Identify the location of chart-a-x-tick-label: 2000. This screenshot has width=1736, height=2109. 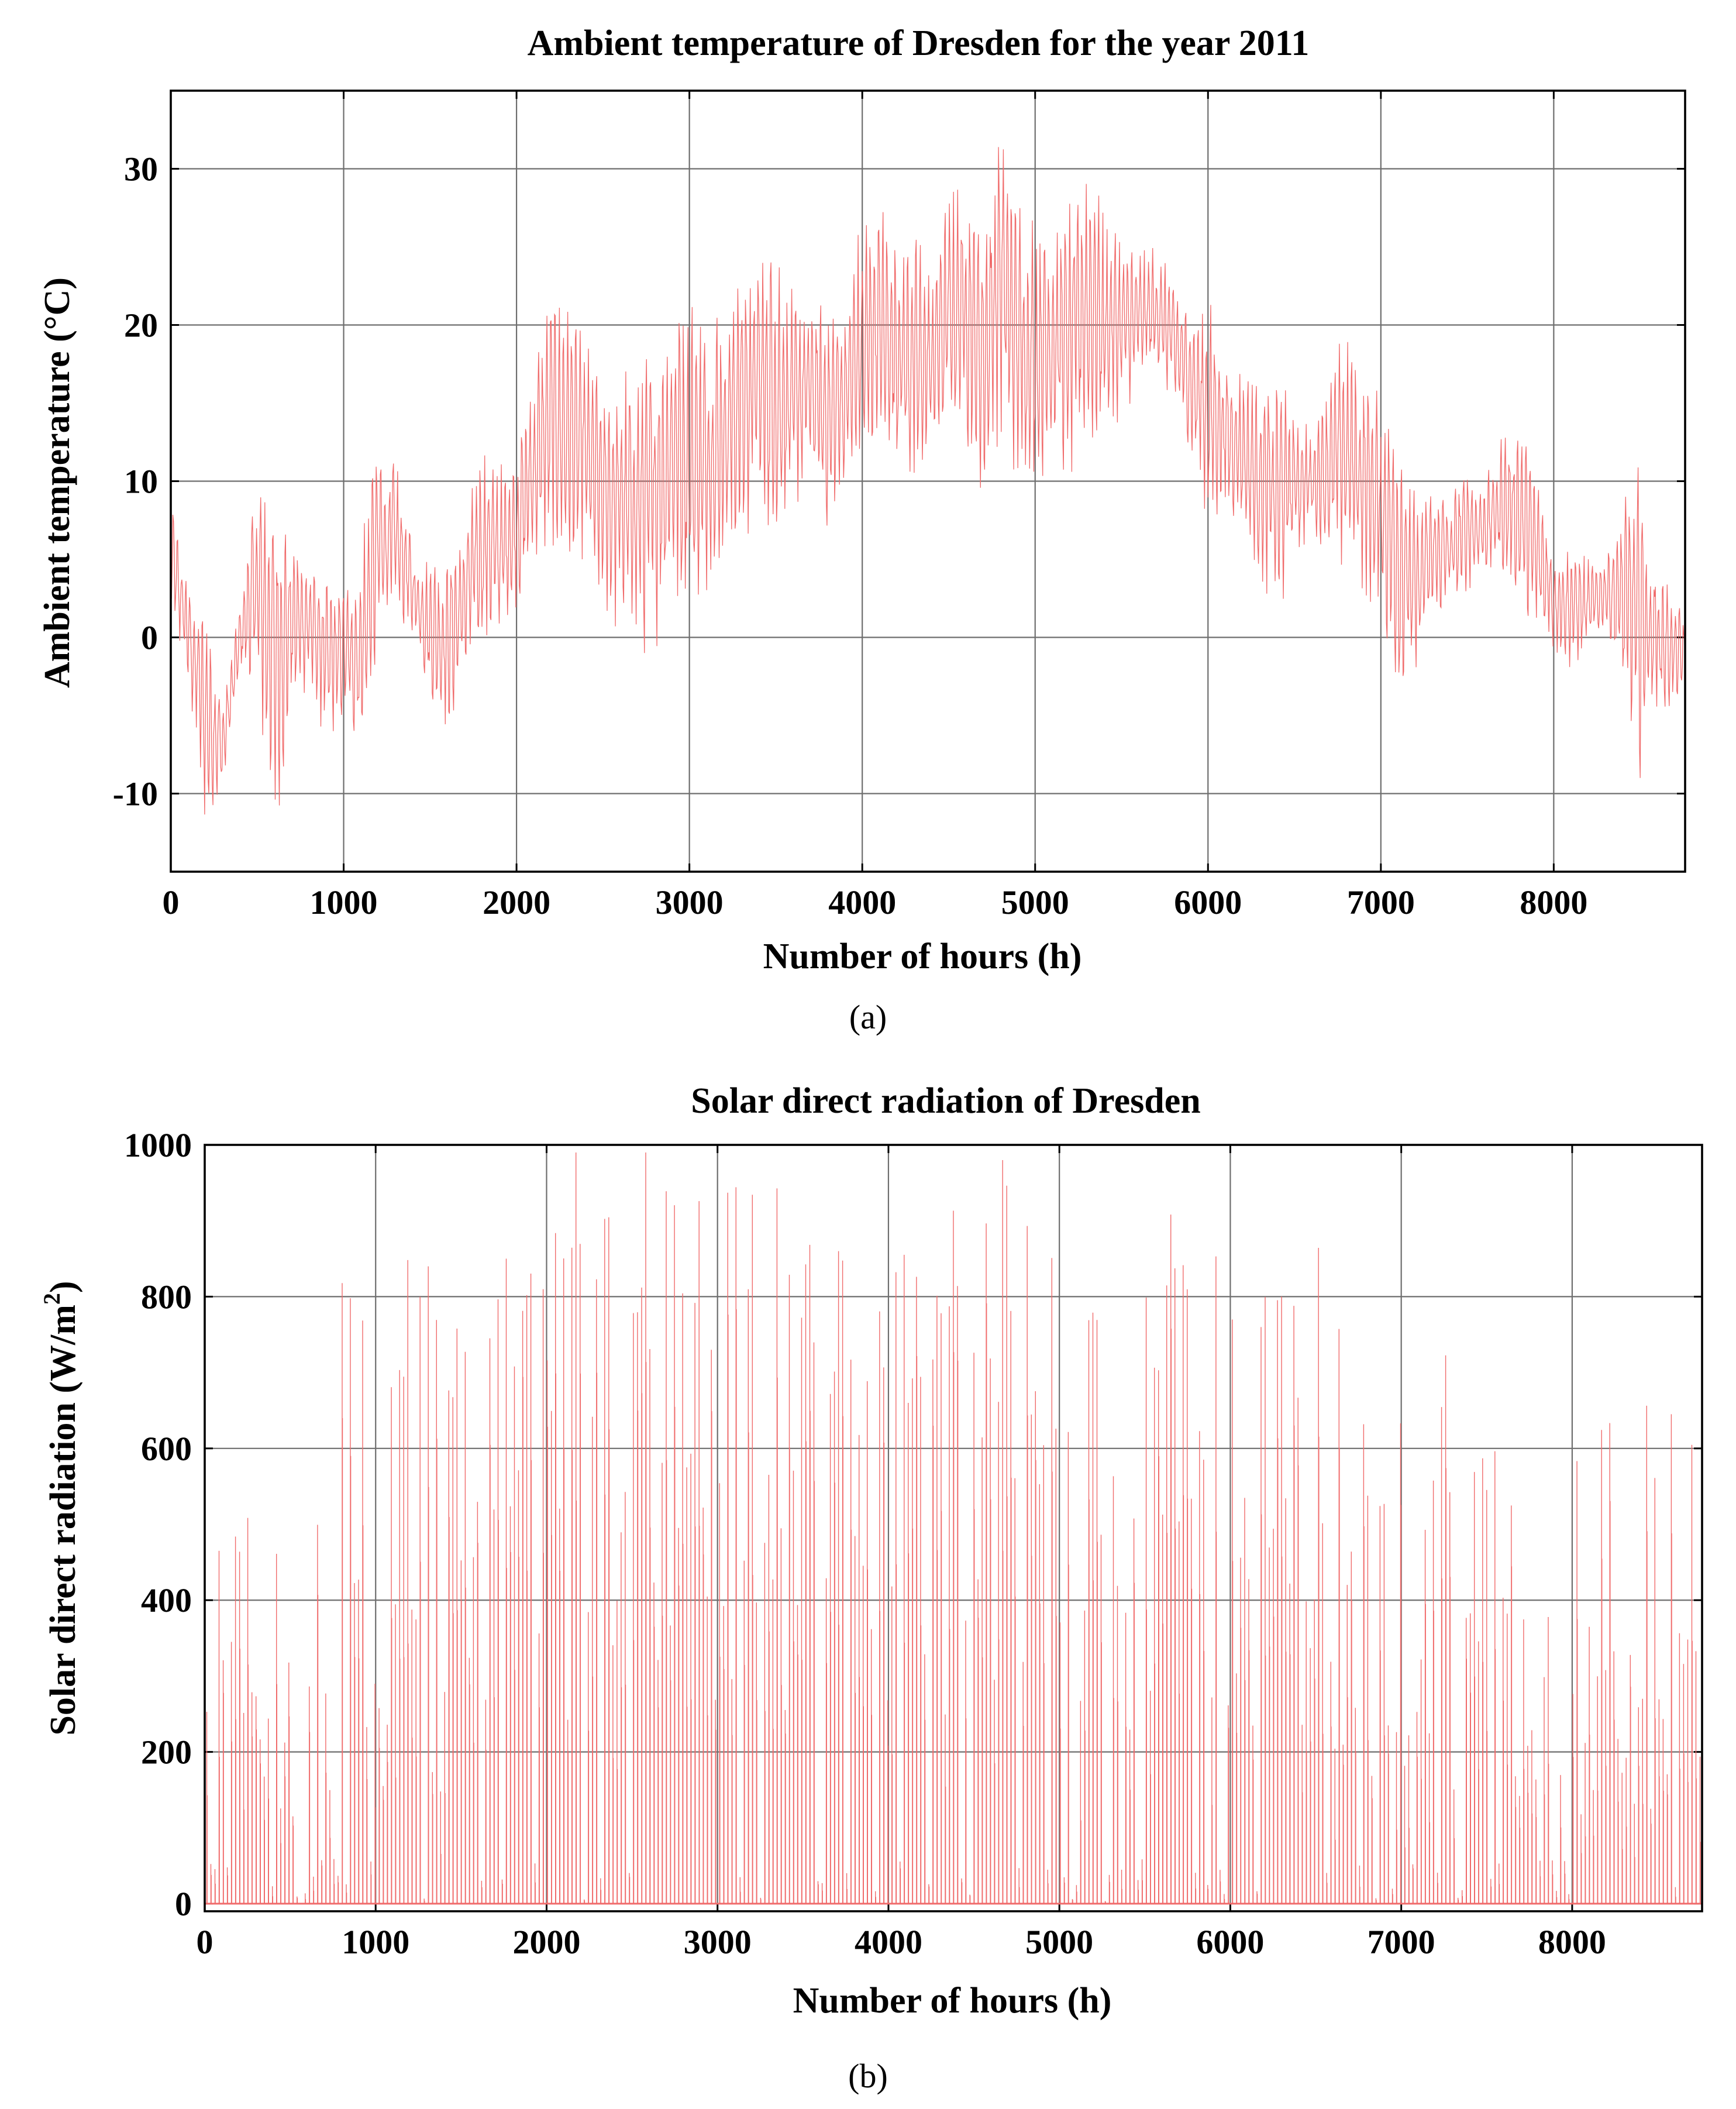
(516, 902).